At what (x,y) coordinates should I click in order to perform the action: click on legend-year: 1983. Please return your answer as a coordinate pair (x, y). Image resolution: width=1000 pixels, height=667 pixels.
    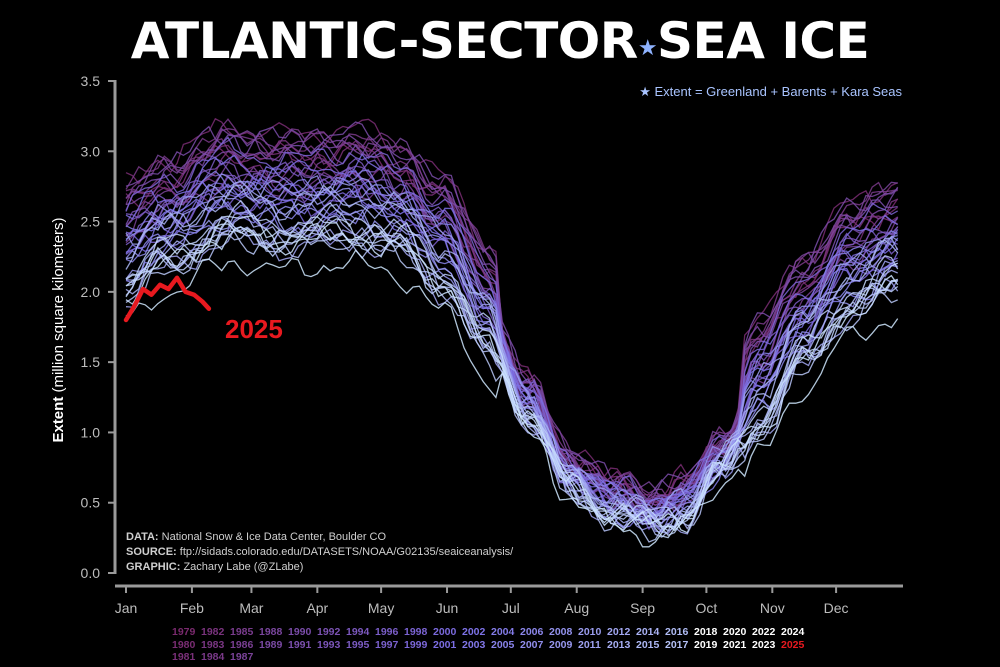
    Looking at the image, I should click on (213, 644).